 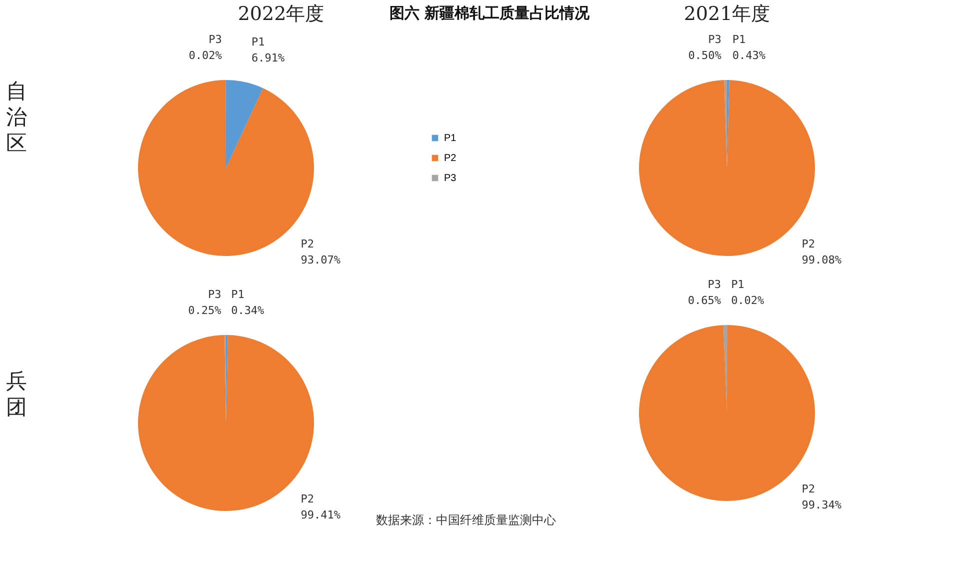 What do you see at coordinates (248, 311) in the screenshot?
I see `data-label: 0.34%` at bounding box center [248, 311].